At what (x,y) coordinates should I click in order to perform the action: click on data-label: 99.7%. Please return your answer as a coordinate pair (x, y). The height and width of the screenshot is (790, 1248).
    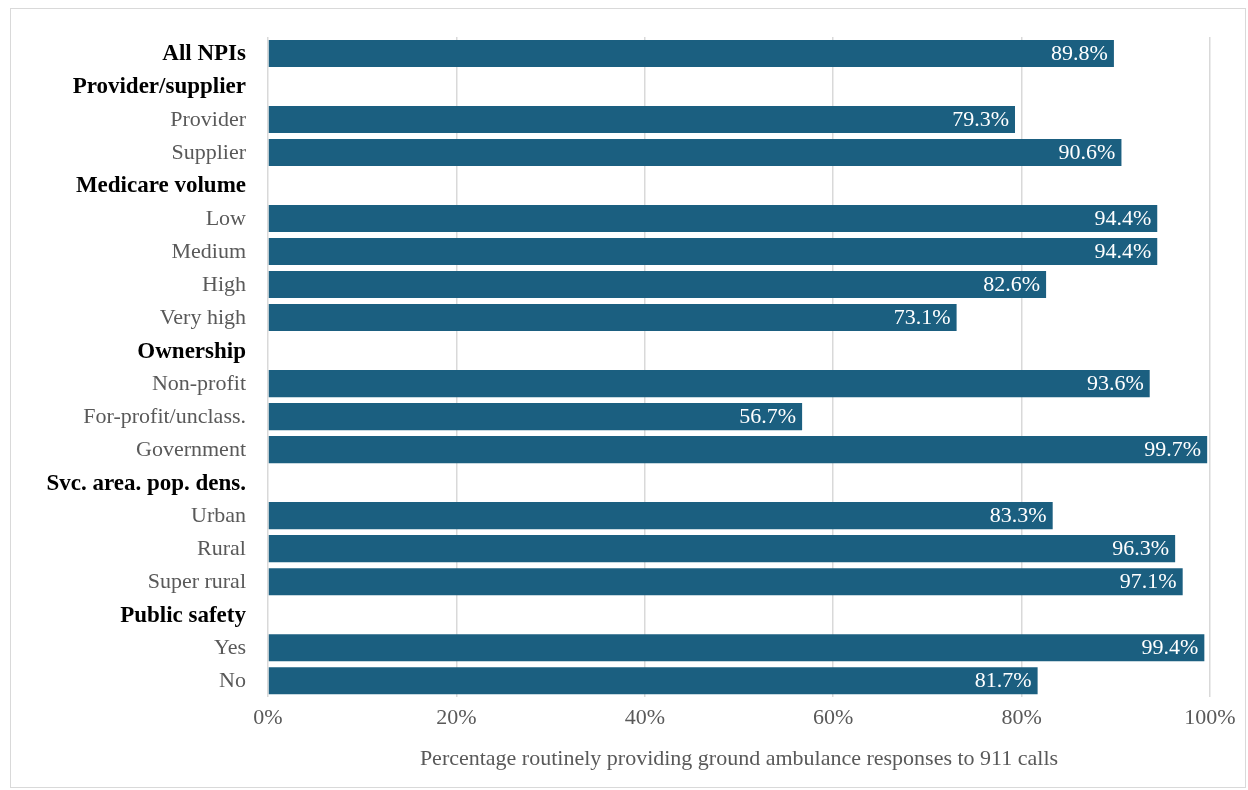
    Looking at the image, I should click on (1173, 449).